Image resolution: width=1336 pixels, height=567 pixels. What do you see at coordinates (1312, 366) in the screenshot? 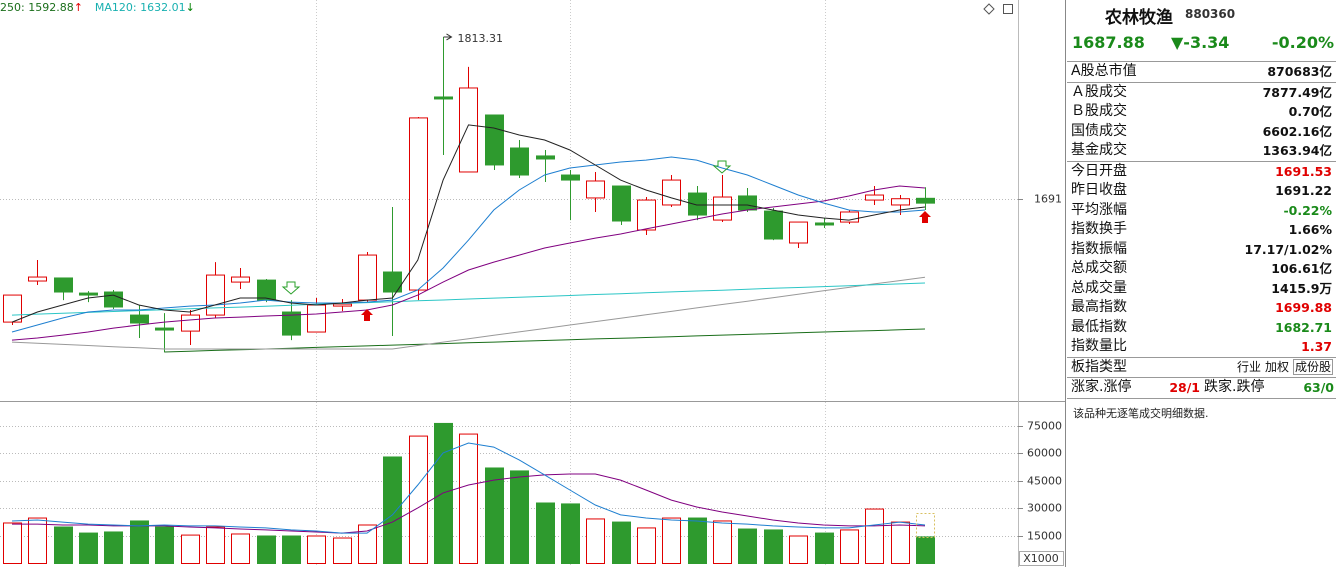
I see `type-option: 成份股` at bounding box center [1312, 366].